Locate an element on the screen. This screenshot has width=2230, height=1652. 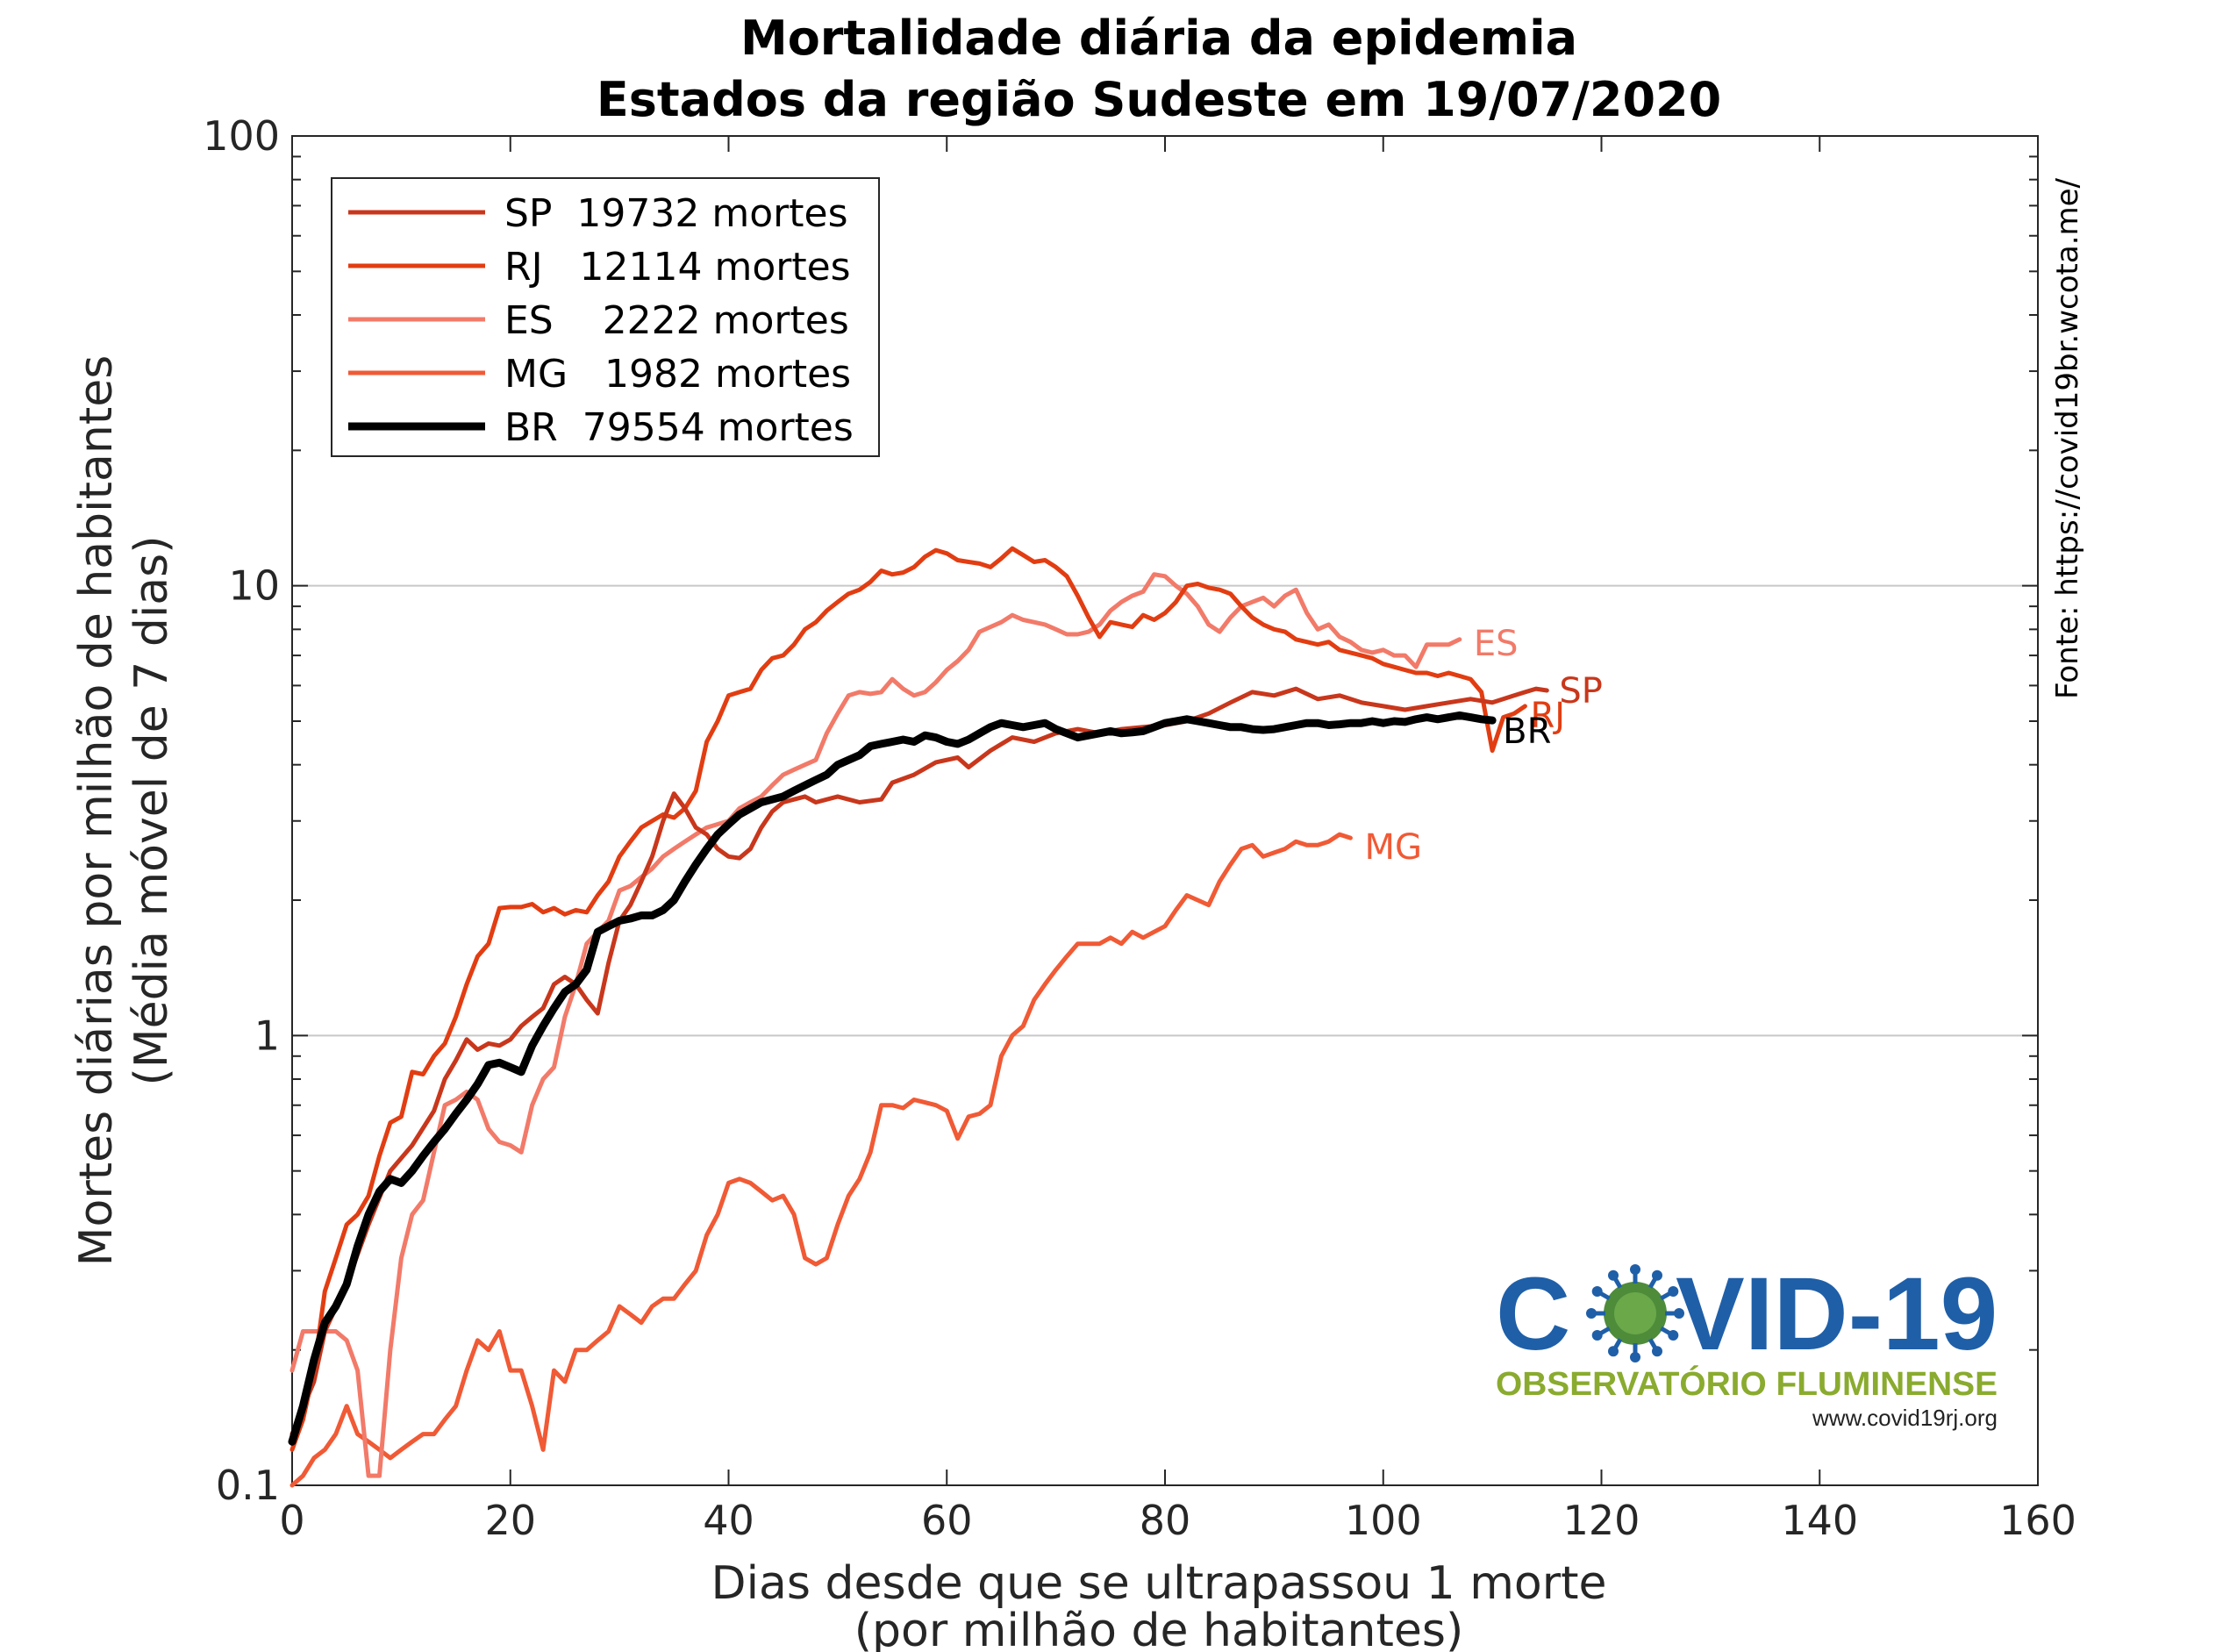
x-tick-label: 20 is located at coordinates (510, 1521).